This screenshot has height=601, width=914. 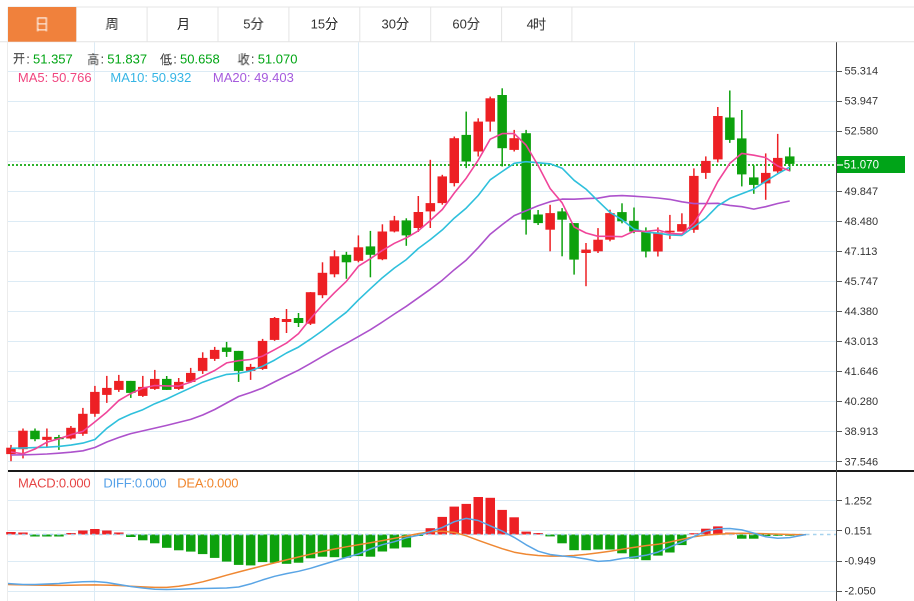 I want to click on svg-text: 1.252, so click(x=859, y=502).